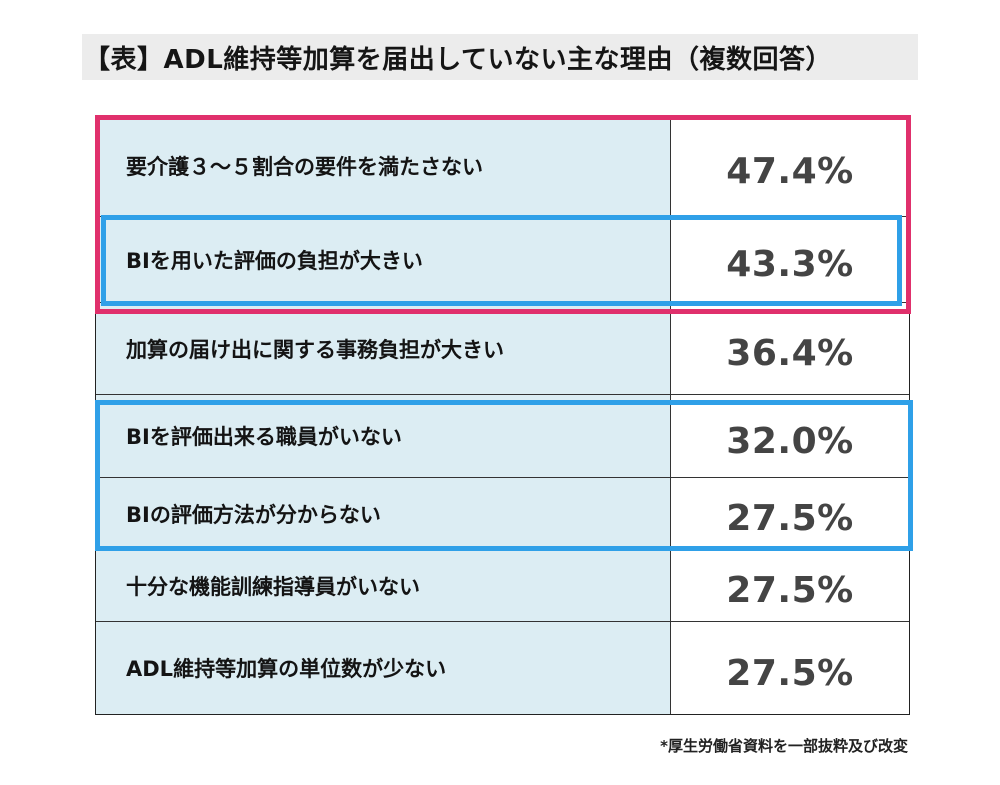 This screenshot has width=1000, height=785. Describe the element at coordinates (790, 166) in the screenshot. I see `row-value: 47.4%` at that location.